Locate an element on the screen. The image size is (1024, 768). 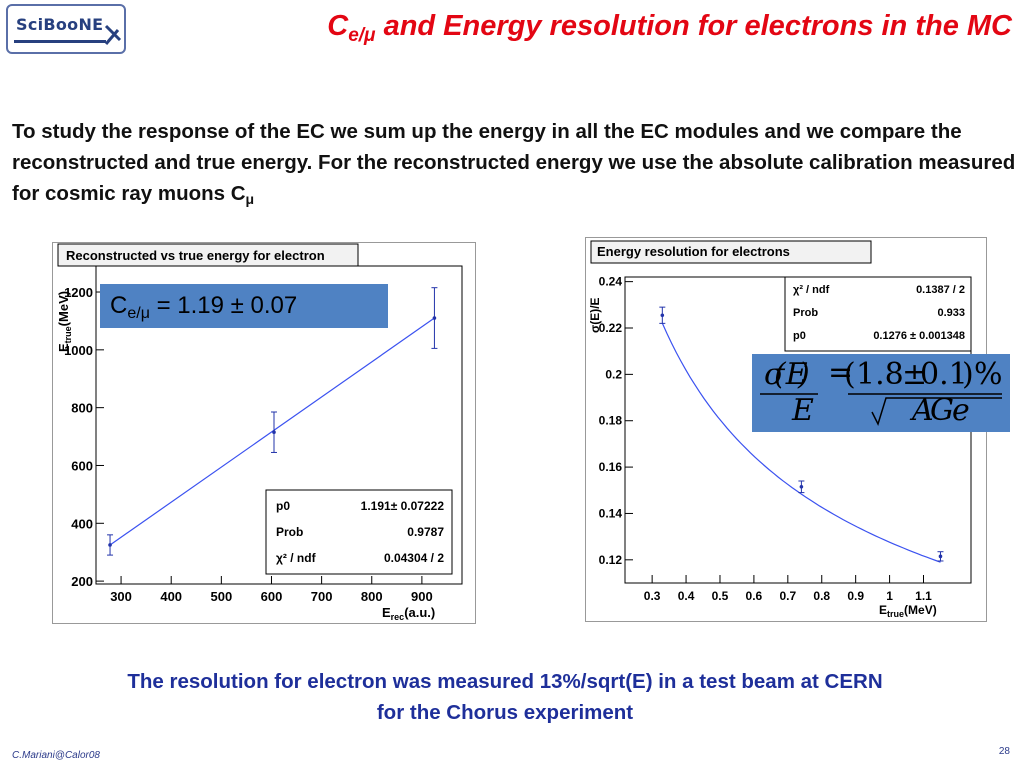
chart2-ylabel: σ(E)/E is located at coordinates (595, 315).